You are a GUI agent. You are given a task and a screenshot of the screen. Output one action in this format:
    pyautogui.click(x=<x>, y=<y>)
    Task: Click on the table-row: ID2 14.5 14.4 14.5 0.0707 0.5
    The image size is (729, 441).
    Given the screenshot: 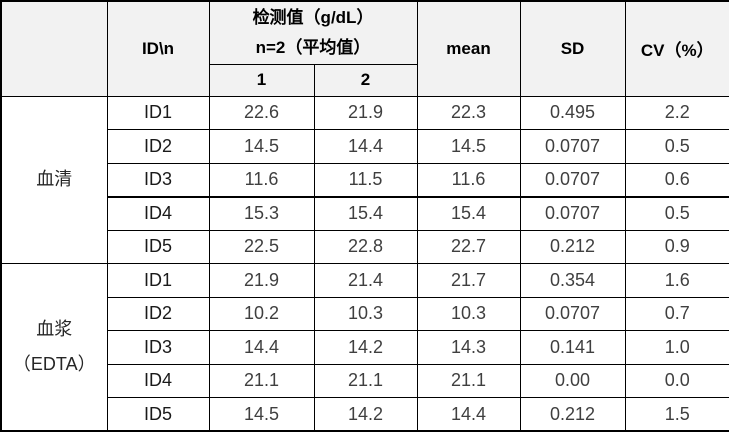 What is the action you would take?
    pyautogui.click(x=365, y=146)
    